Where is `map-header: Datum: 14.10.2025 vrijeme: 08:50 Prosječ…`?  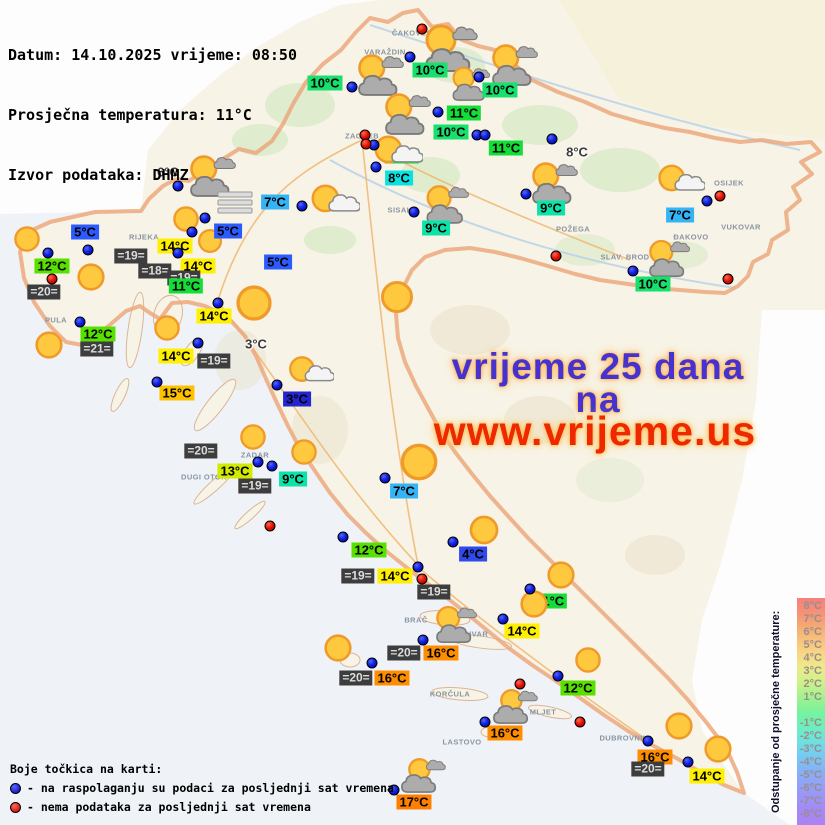 map-header: Datum: 14.10.2025 vrijeme: 08:50 Prosječ… is located at coordinates (152, 115).